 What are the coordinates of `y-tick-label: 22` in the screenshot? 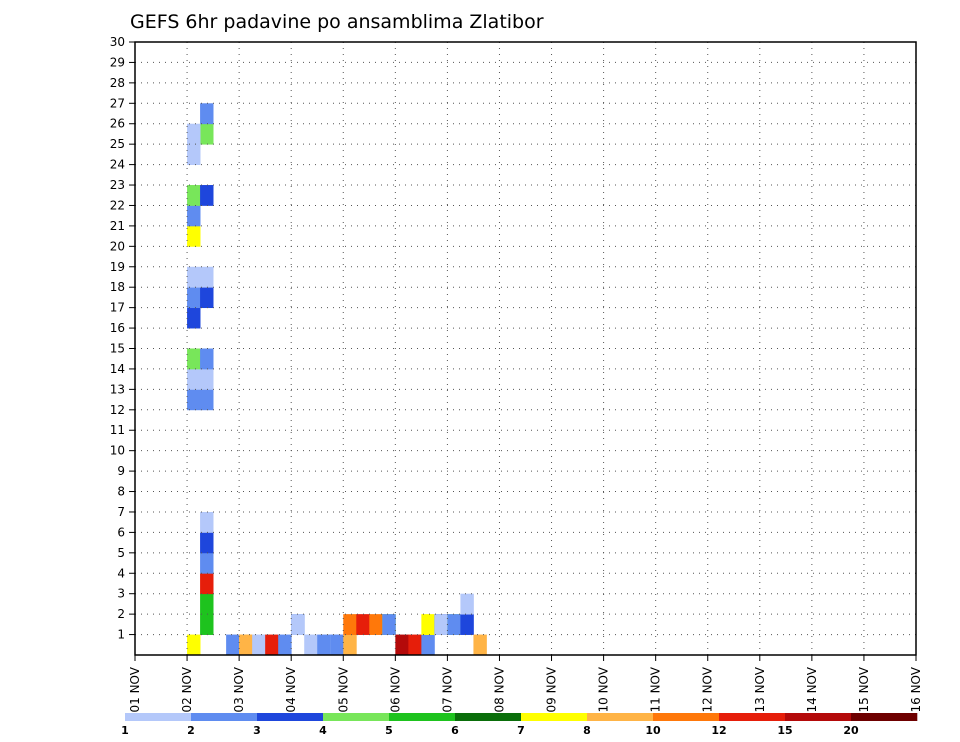 It's located at (117, 205).